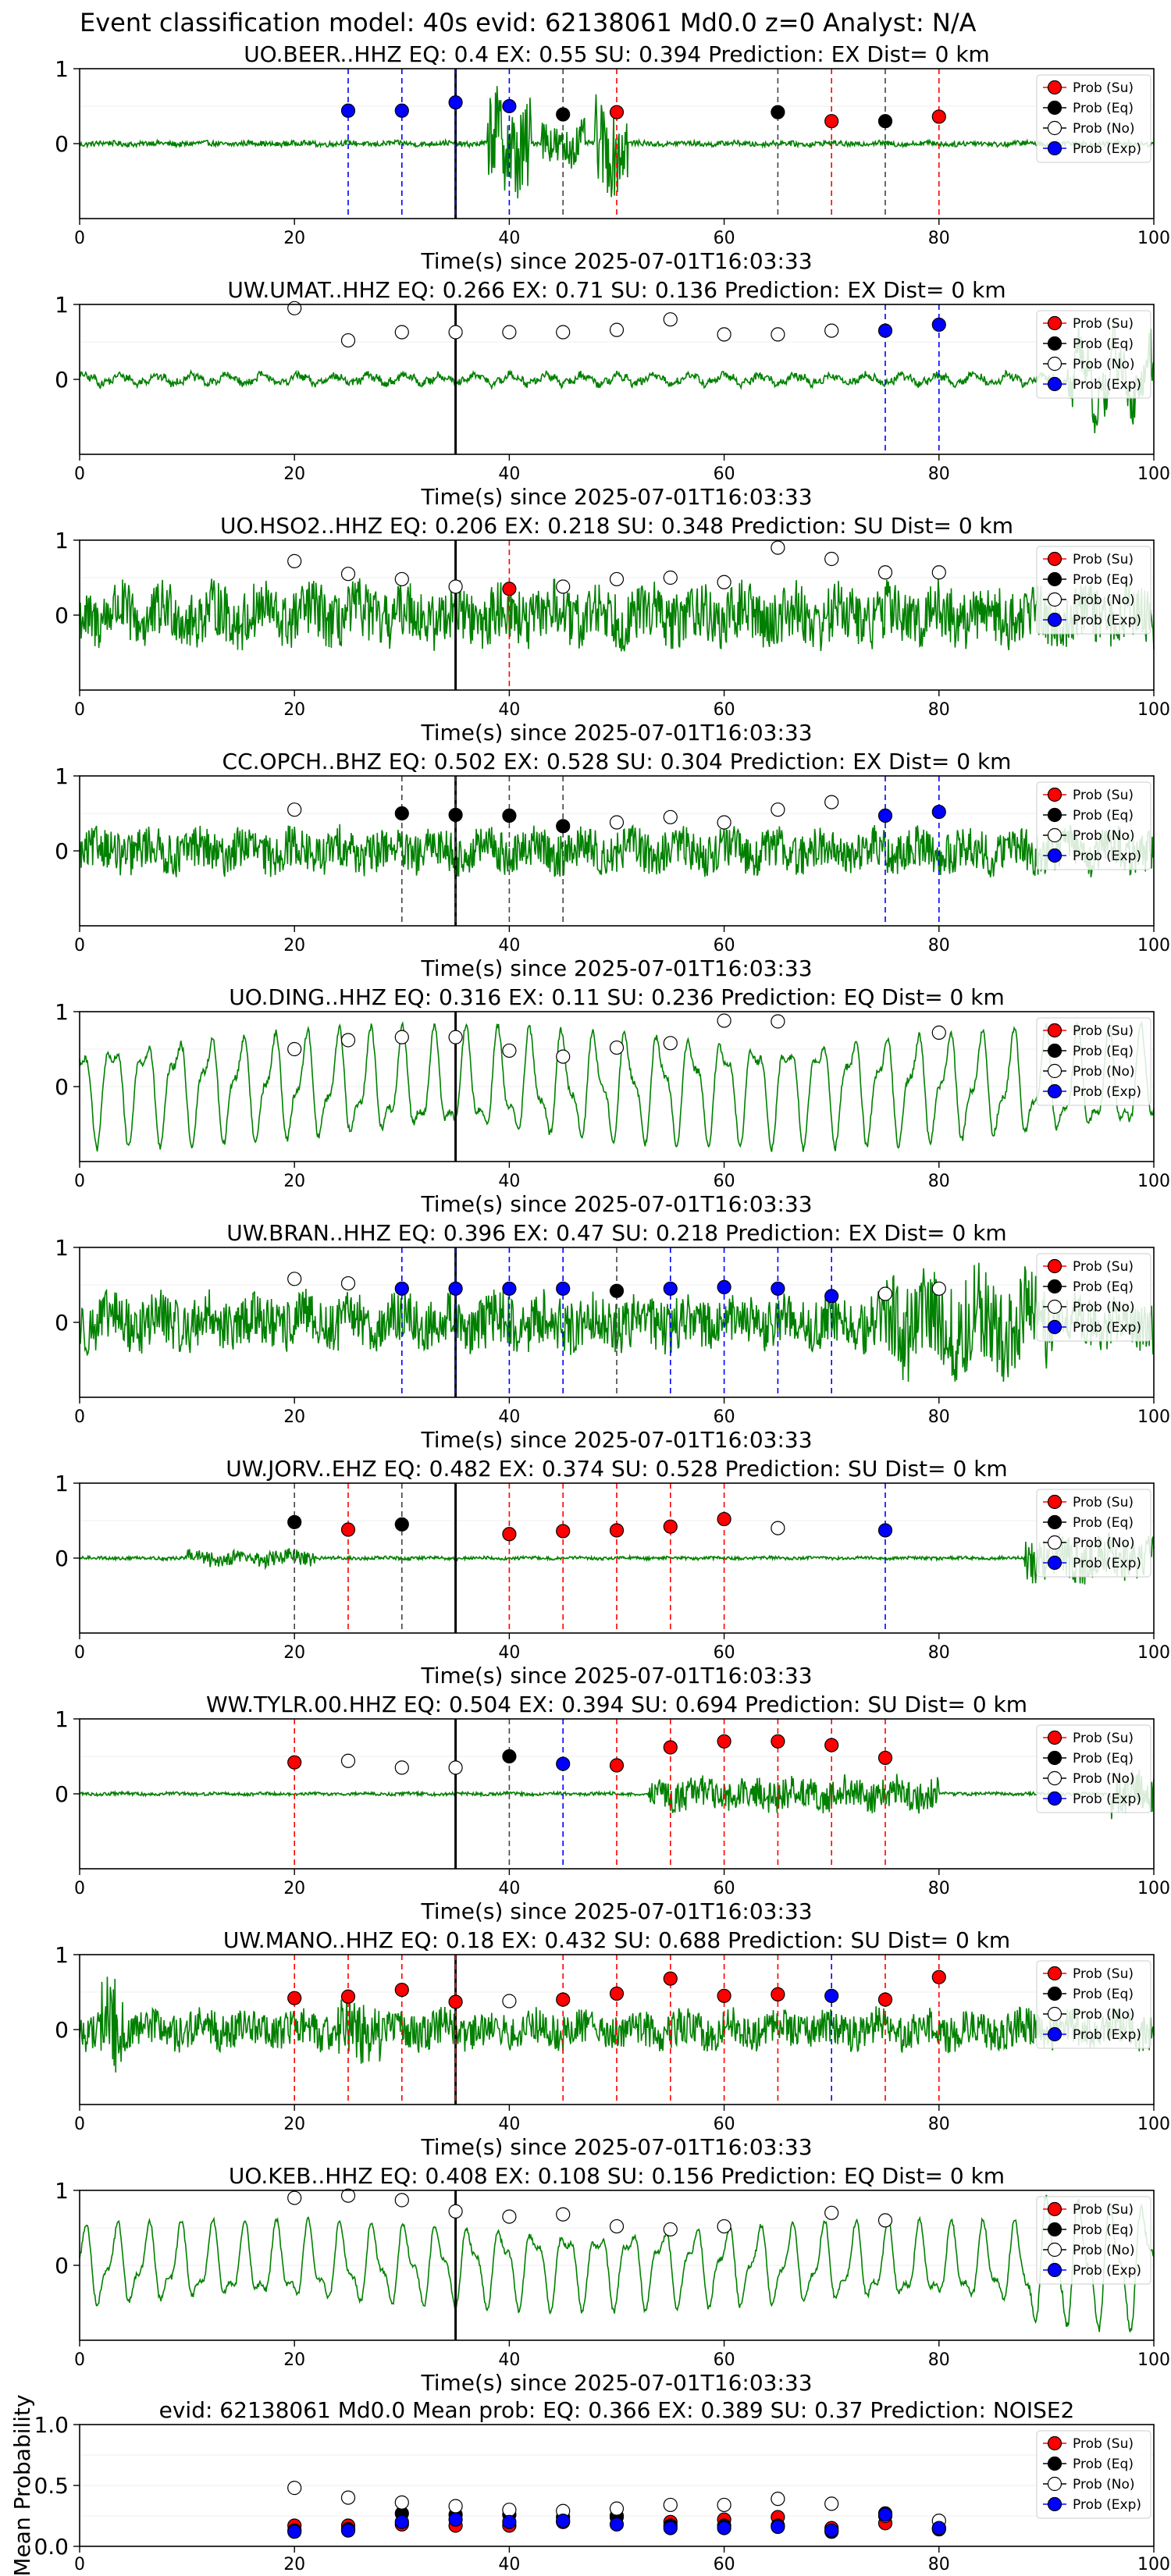 Image resolution: width=1171 pixels, height=2576 pixels. What do you see at coordinates (22, 2485) in the screenshot?
I see `y-axis-label: Mean Probability` at bounding box center [22, 2485].